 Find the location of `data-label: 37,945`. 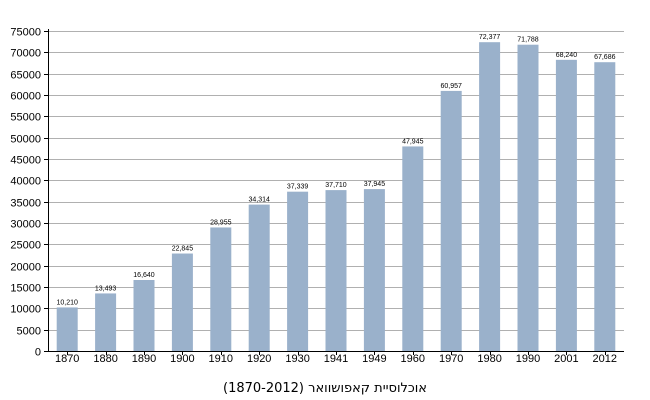

data-label: 37,945 is located at coordinates (375, 184).